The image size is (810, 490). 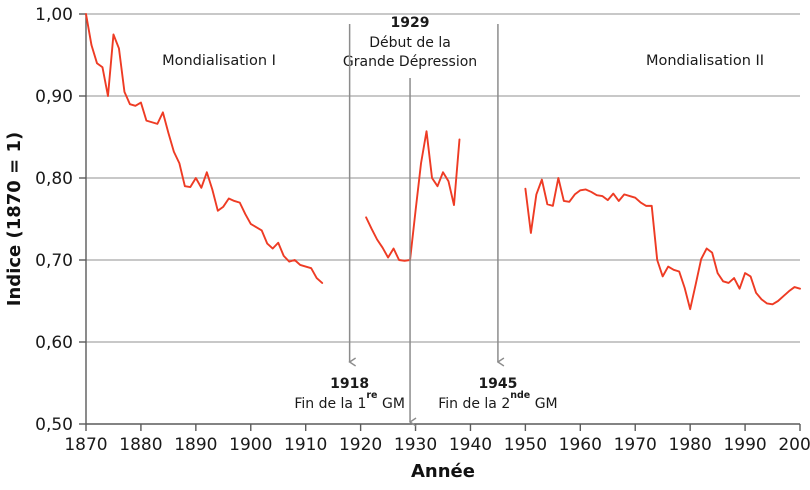 What do you see at coordinates (54, 261) in the screenshot?
I see `y-tick-label: 0,70` at bounding box center [54, 261].